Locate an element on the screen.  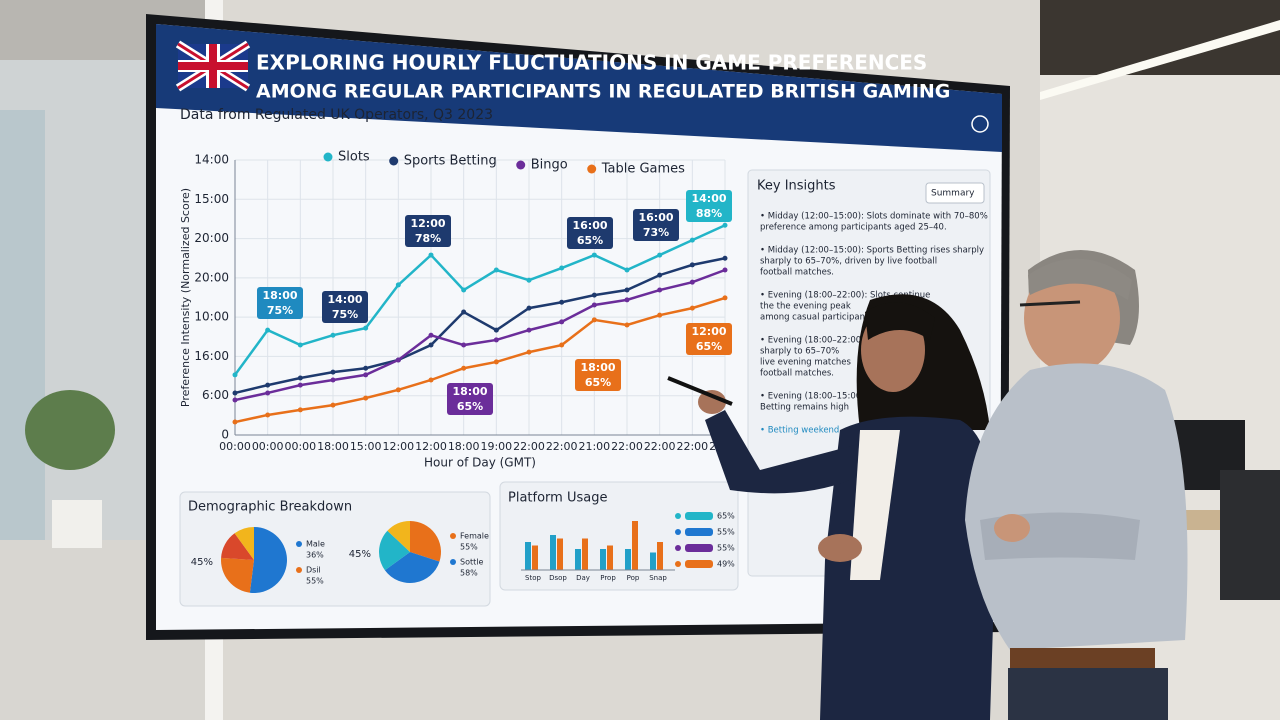
legend-label: Table Games is located at coordinates (643, 169).